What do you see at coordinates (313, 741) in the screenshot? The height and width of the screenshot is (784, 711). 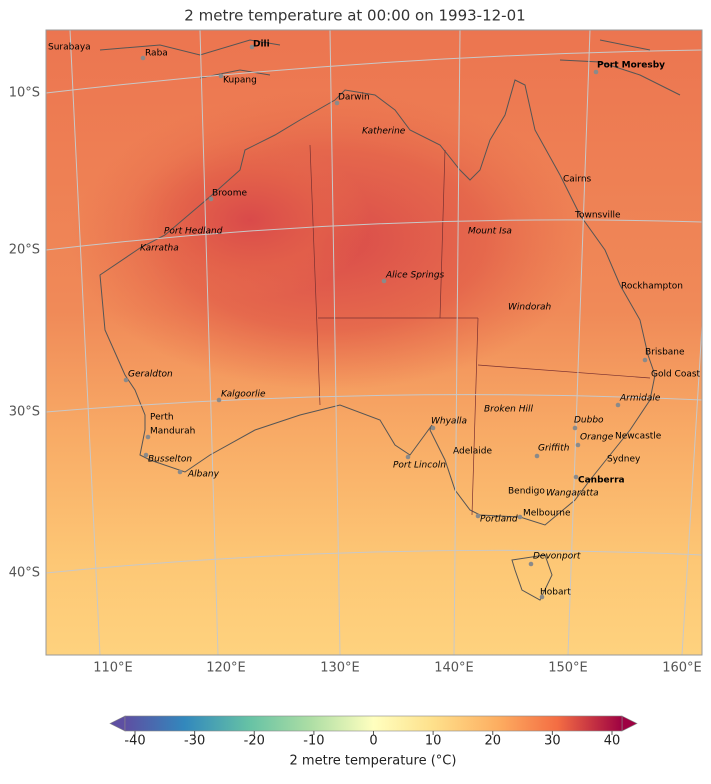 I see `colorbar-tick-label: -10` at bounding box center [313, 741].